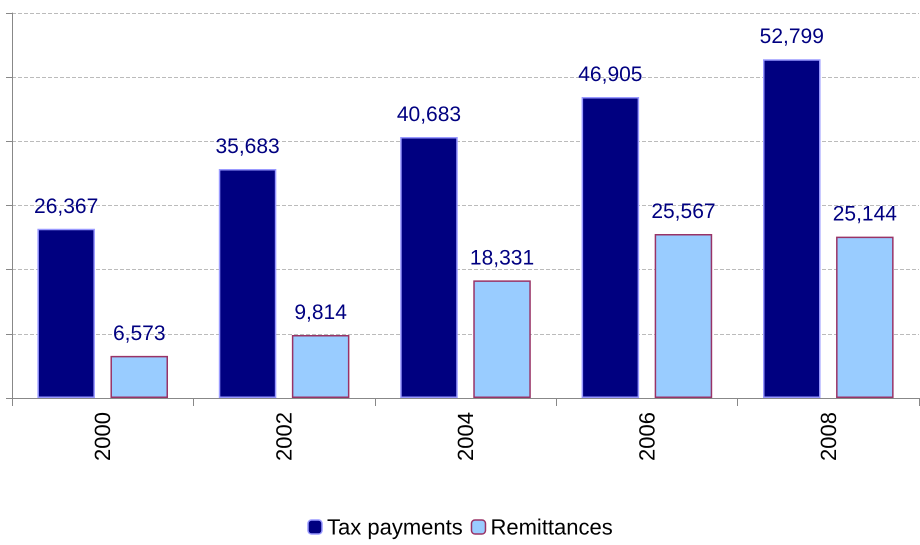 This screenshot has height=545, width=920. What do you see at coordinates (139, 333) in the screenshot?
I see `data-label: 6,573` at bounding box center [139, 333].